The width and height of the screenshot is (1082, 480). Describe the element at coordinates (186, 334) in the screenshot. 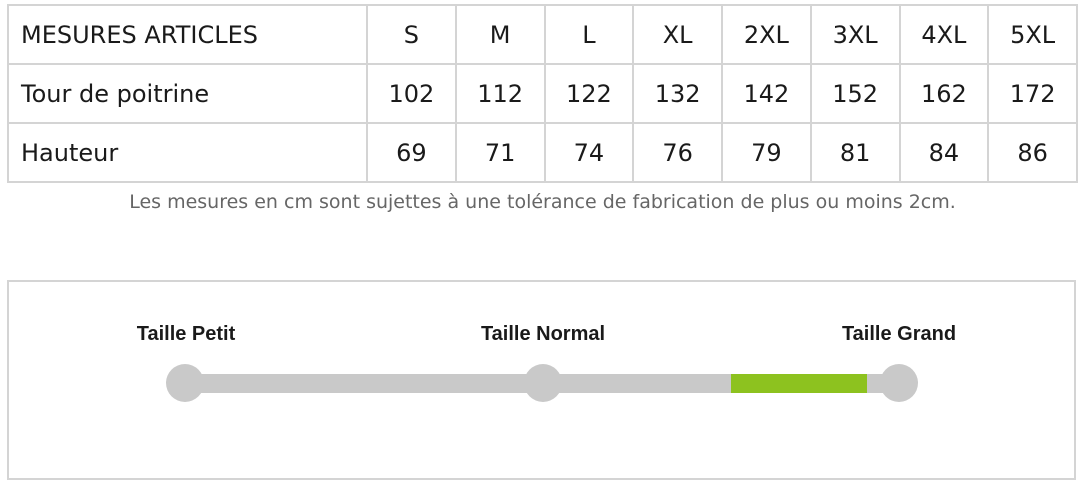

I see `label-taille-petit: Taille Petit` at that location.